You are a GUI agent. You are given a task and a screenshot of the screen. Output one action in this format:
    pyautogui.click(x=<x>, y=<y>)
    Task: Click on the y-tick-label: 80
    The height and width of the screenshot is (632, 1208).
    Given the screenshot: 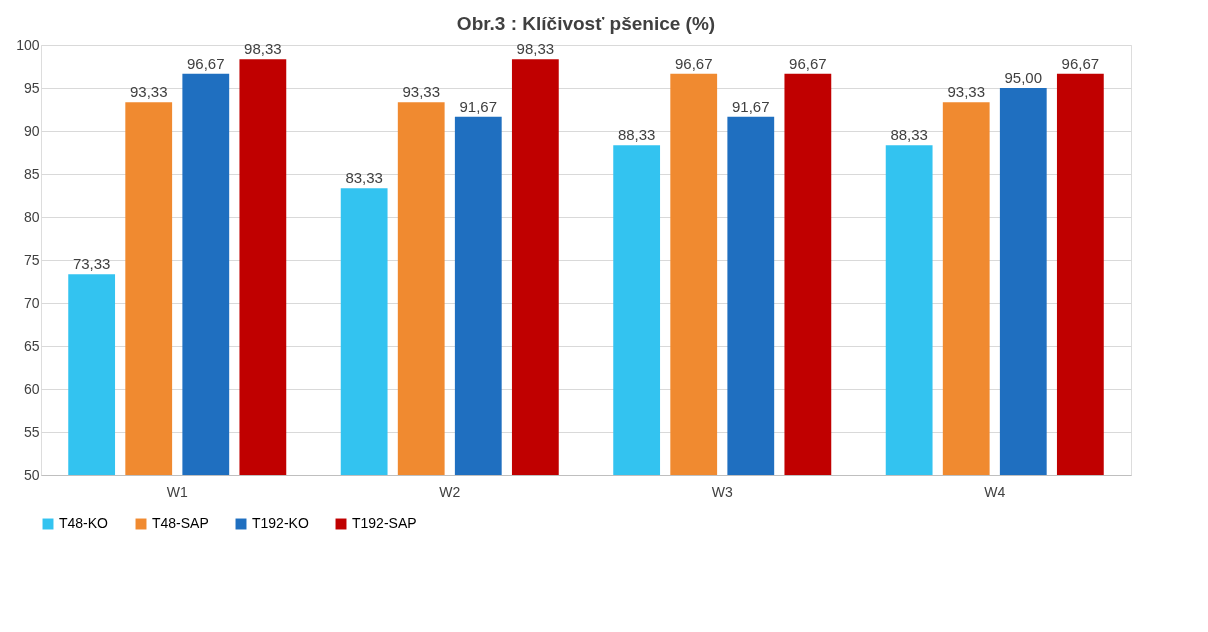 What is the action you would take?
    pyautogui.click(x=31, y=216)
    